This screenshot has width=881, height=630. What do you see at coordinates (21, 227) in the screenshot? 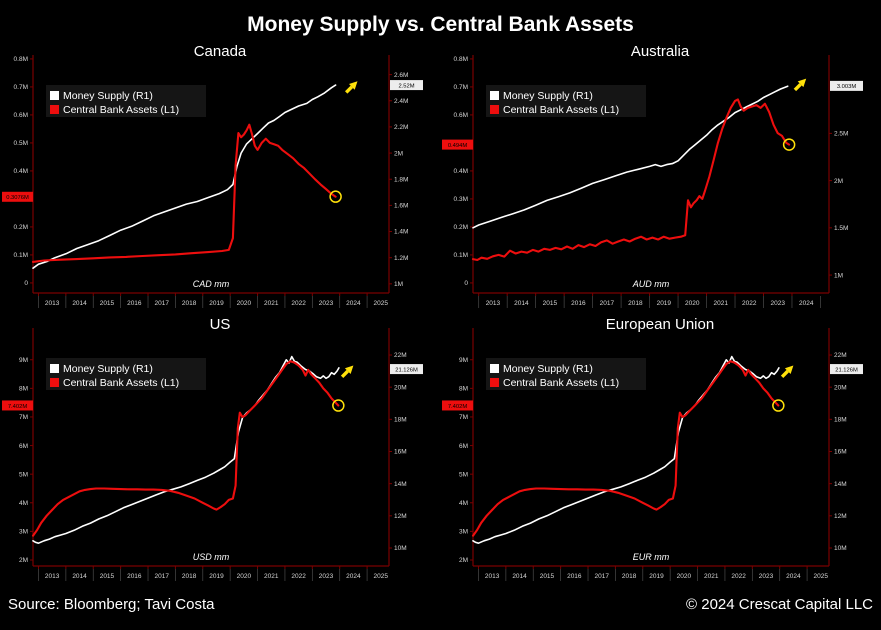
I see `left-axis-tick-label: 0.2M` at bounding box center [21, 227].